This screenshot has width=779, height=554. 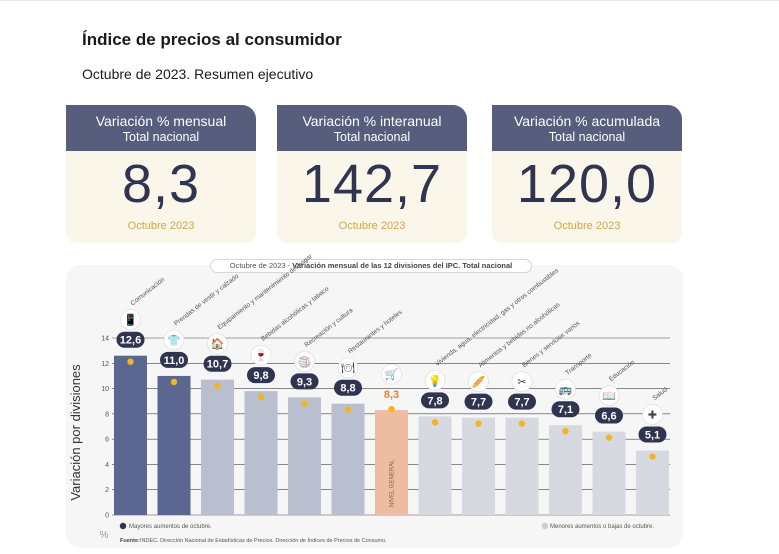 I want to click on value-label: 5,1, so click(x=652, y=436).